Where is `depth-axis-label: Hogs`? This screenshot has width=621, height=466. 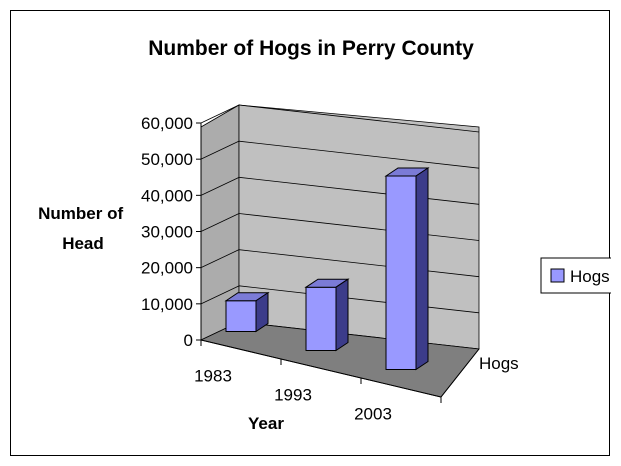 depth-axis-label: Hogs is located at coordinates (499, 363).